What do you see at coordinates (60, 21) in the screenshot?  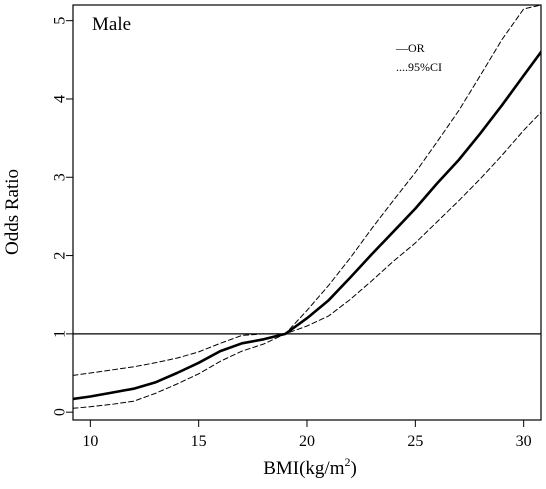 I see `y-tick-label: 5` at bounding box center [60, 21].